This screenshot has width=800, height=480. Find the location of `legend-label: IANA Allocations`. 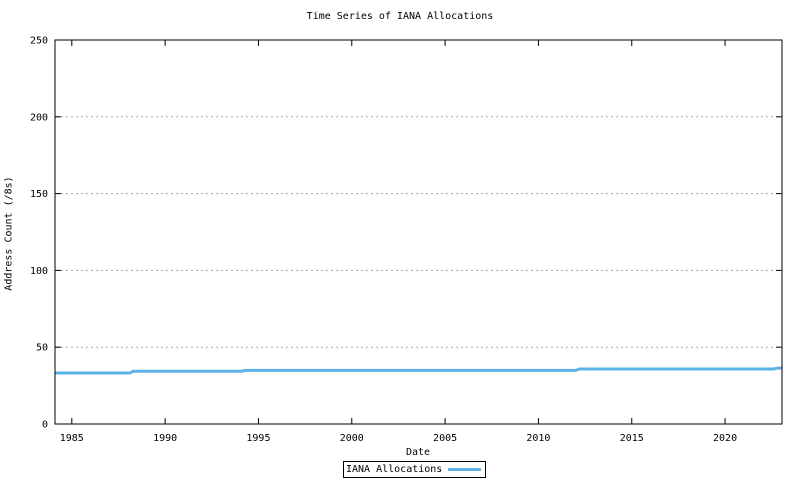

legend-label: IANA Allocations is located at coordinates (394, 469).